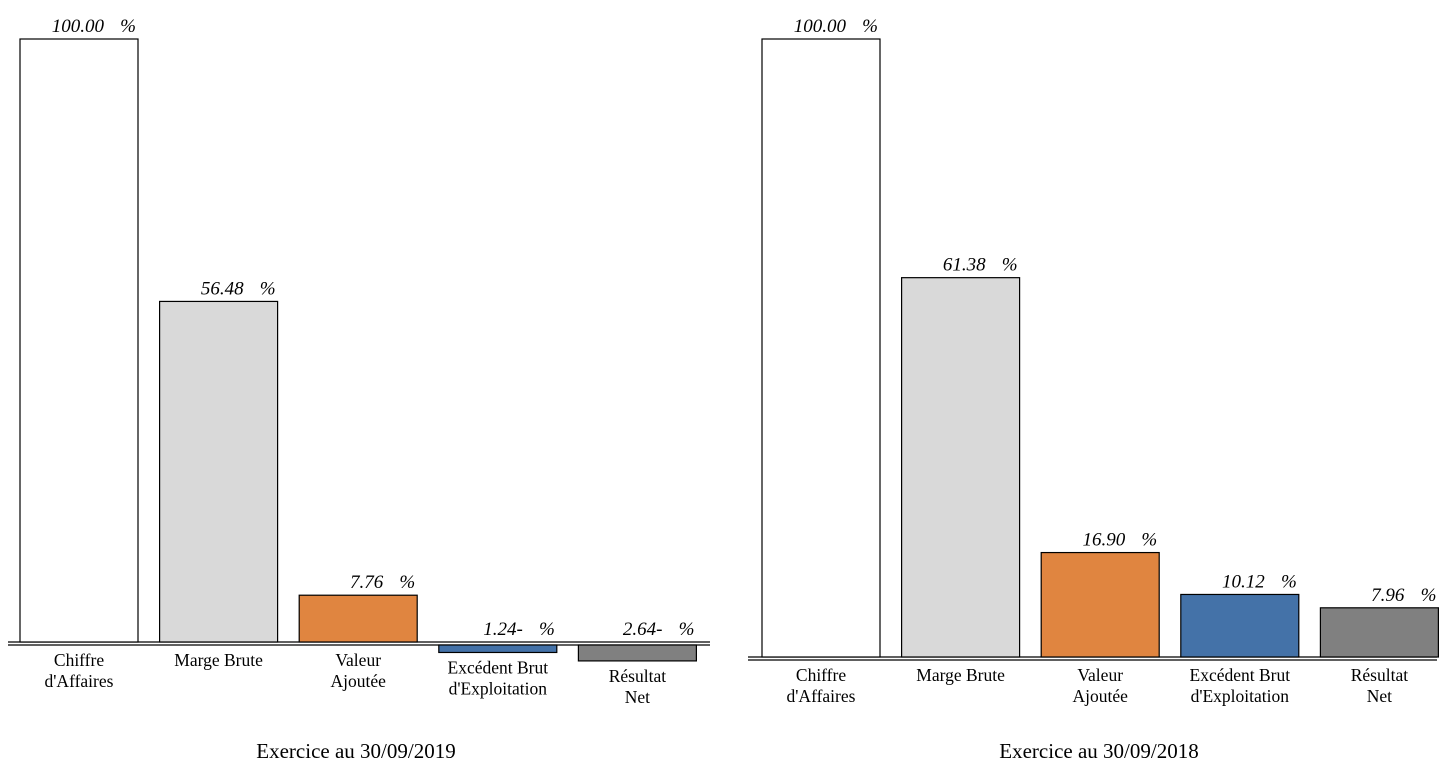 Image resolution: width=1442 pixels, height=762 pixels. I want to click on value-label-4: 7.96, so click(1388, 595).